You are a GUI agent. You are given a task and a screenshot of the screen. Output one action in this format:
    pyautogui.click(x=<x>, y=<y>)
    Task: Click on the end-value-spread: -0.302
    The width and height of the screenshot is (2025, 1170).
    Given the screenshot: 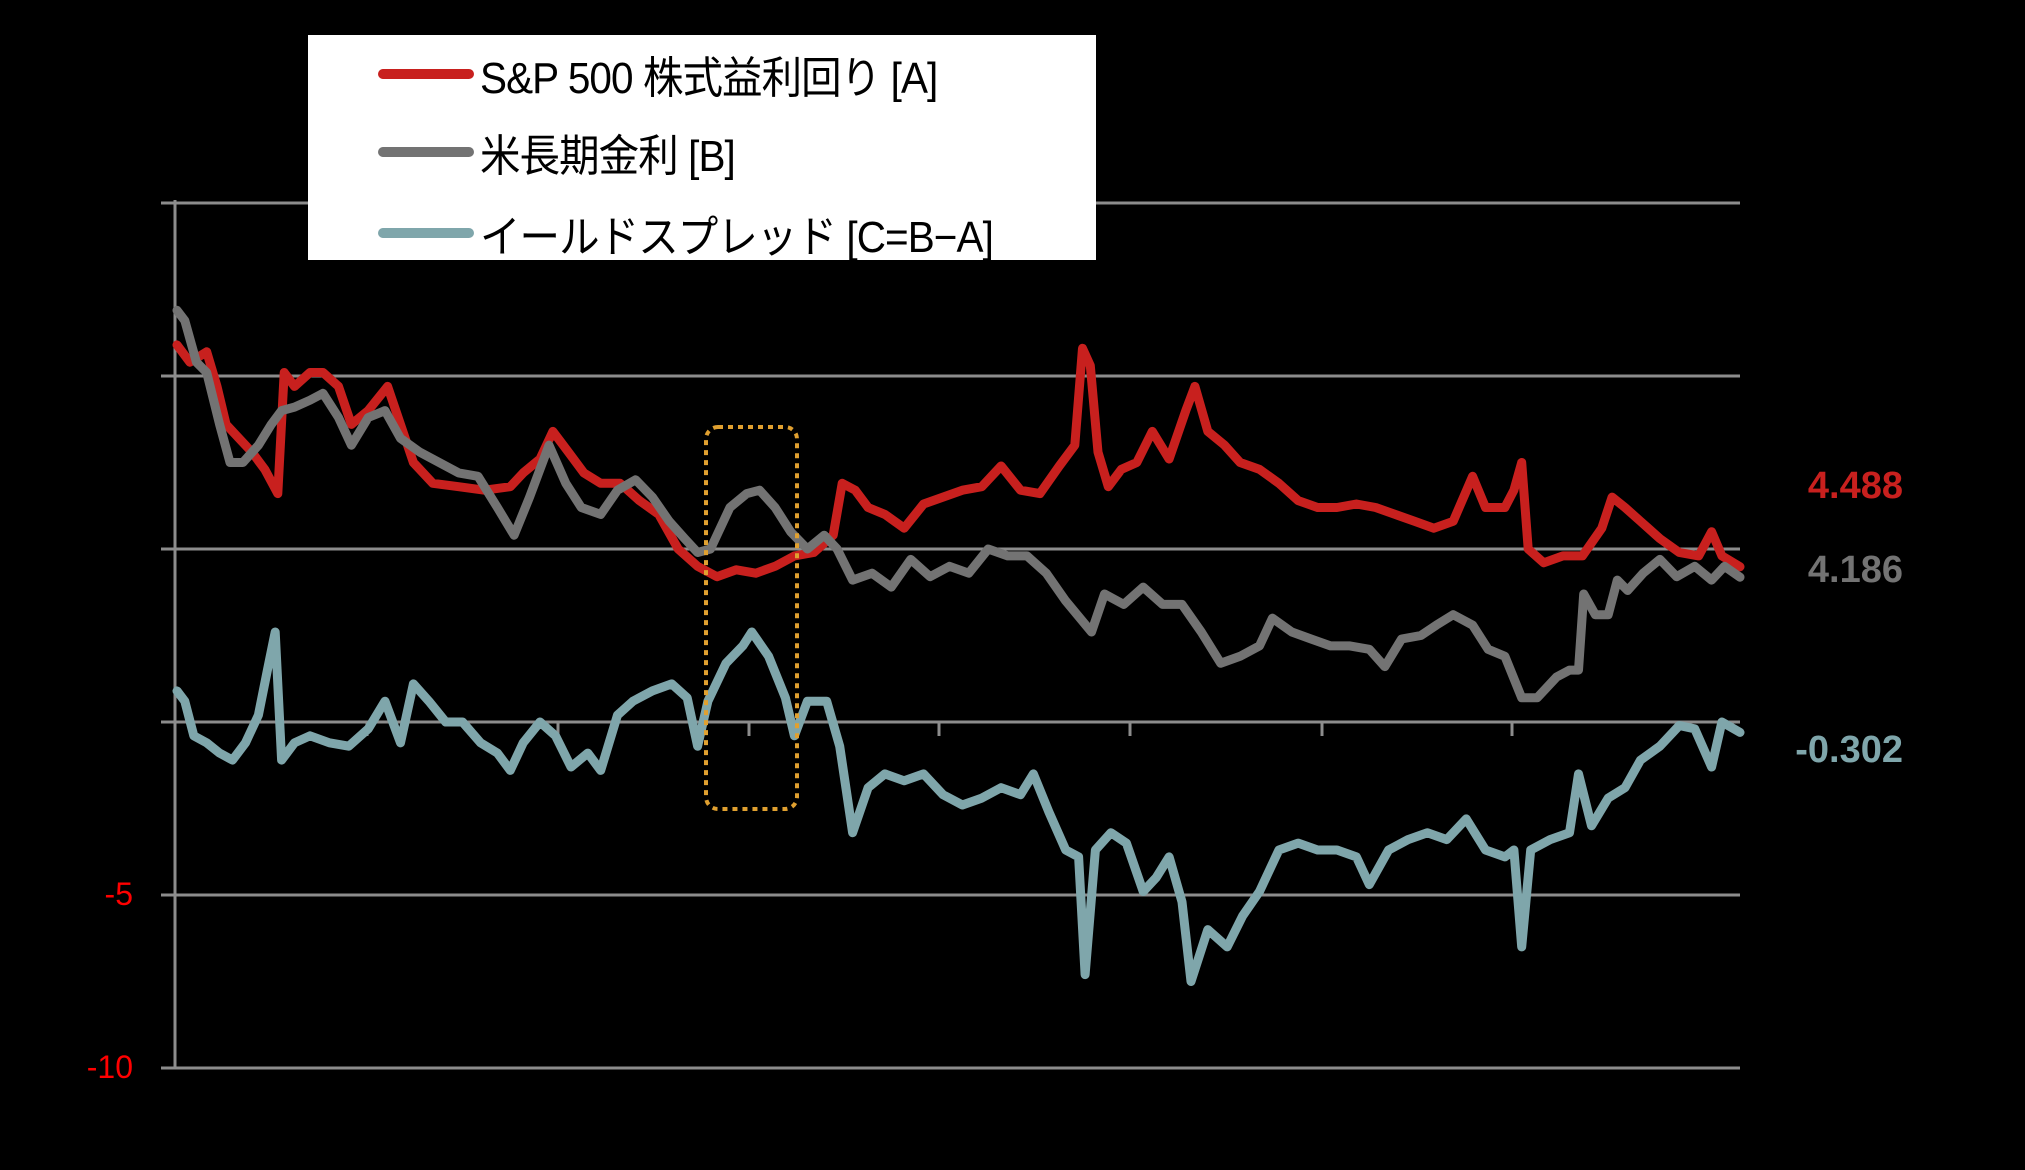 What is the action you would take?
    pyautogui.click(x=1849, y=750)
    